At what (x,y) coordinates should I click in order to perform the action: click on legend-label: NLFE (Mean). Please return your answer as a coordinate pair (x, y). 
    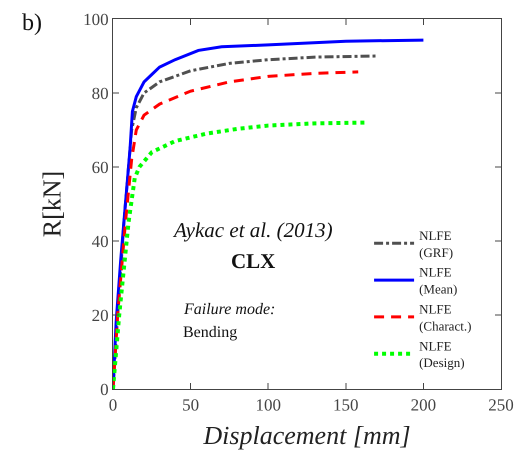
    Looking at the image, I should click on (438, 280).